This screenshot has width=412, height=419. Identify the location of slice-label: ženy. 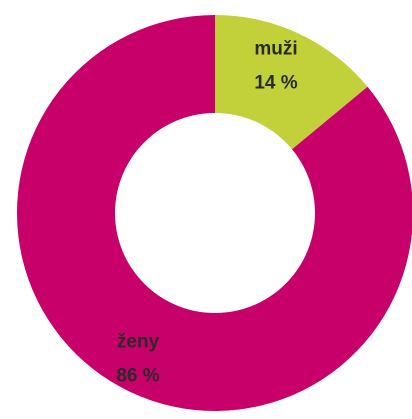
(138, 342).